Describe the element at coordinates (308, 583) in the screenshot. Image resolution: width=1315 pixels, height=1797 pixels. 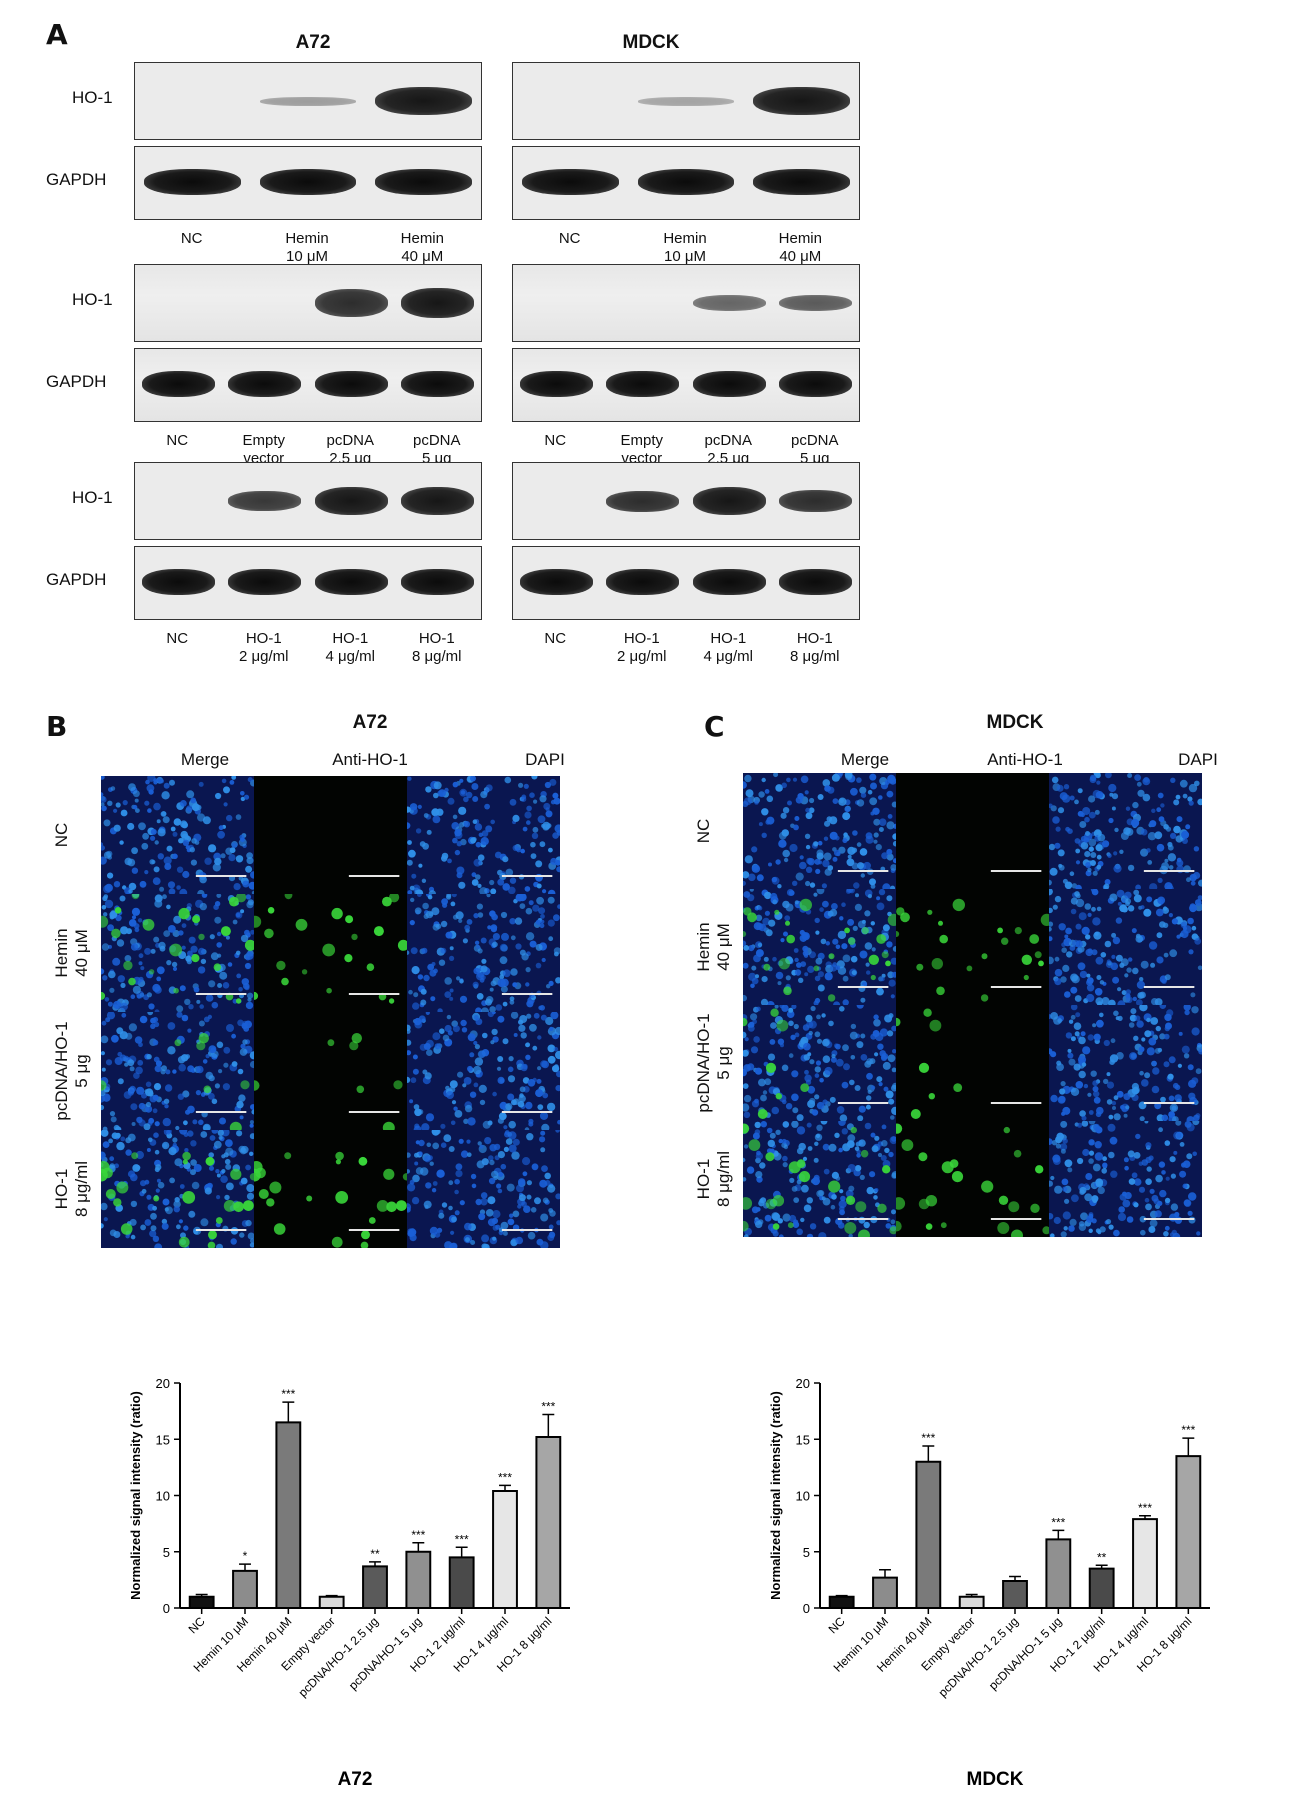
I see `blot-gapdh-a72` at that location.